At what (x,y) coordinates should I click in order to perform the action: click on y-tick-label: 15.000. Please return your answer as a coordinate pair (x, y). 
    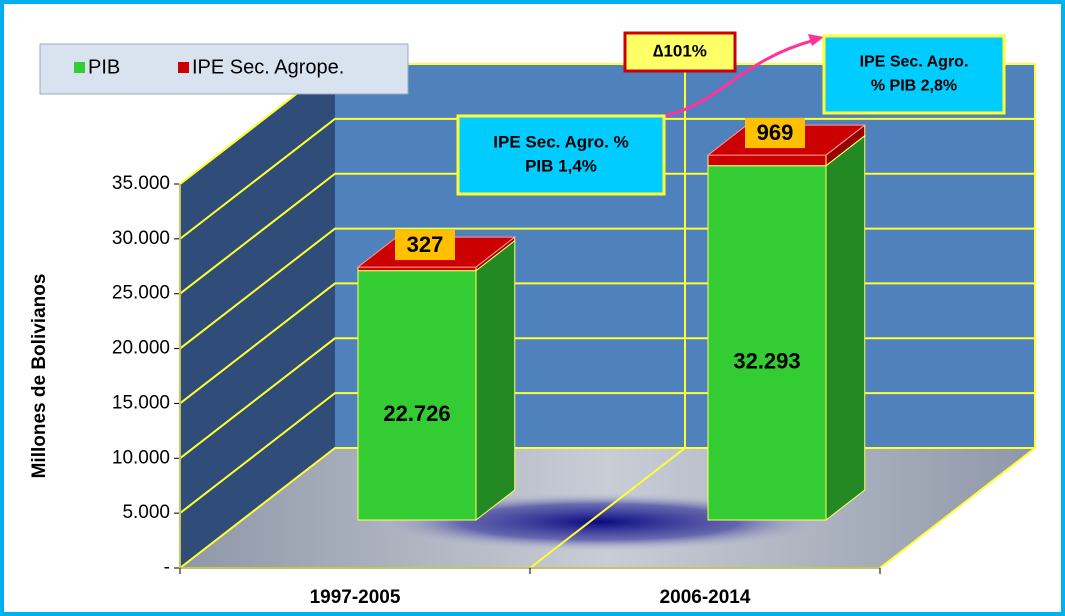
    Looking at the image, I should click on (141, 402).